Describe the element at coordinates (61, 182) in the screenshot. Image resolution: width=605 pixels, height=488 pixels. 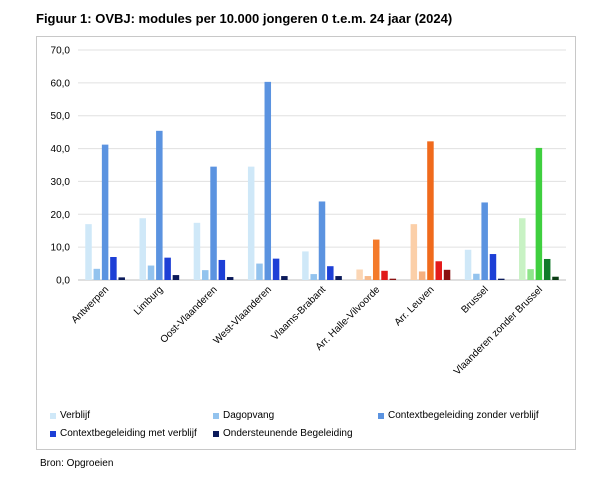
I see `y-tick-label: 30,0` at that location.